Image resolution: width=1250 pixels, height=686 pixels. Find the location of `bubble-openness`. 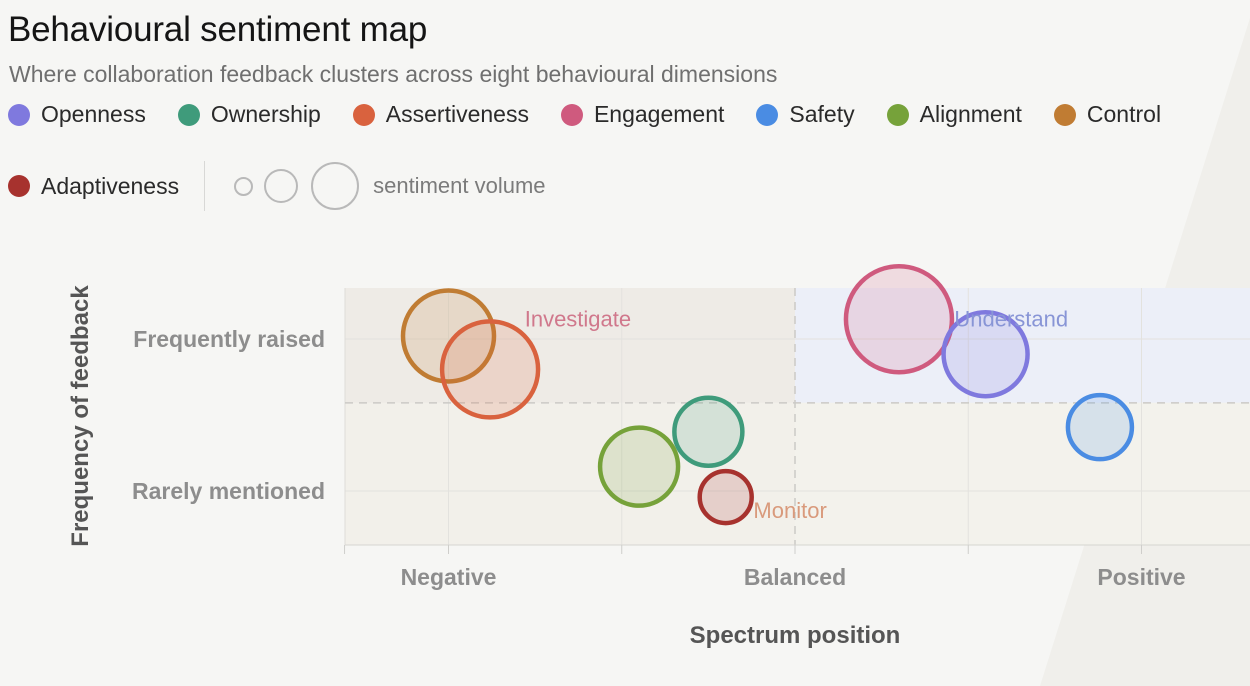

bubble-openness is located at coordinates (985, 354).